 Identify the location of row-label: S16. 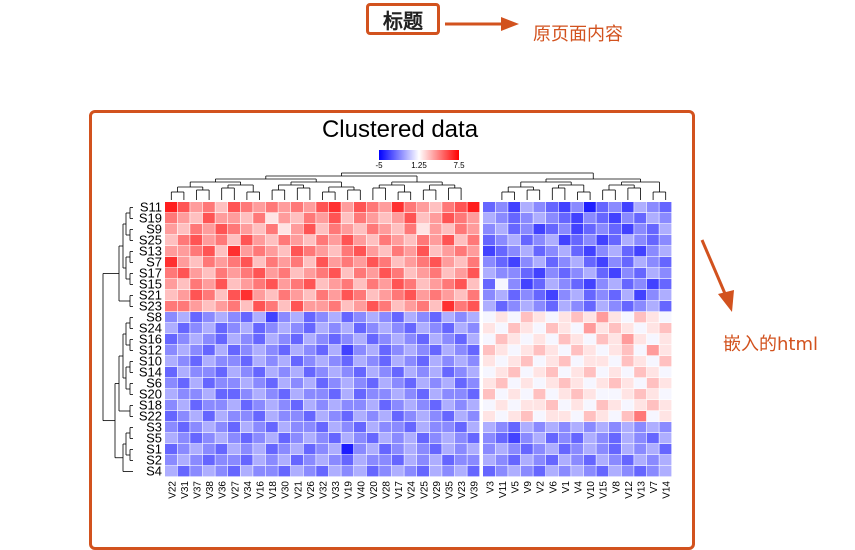
(150, 339).